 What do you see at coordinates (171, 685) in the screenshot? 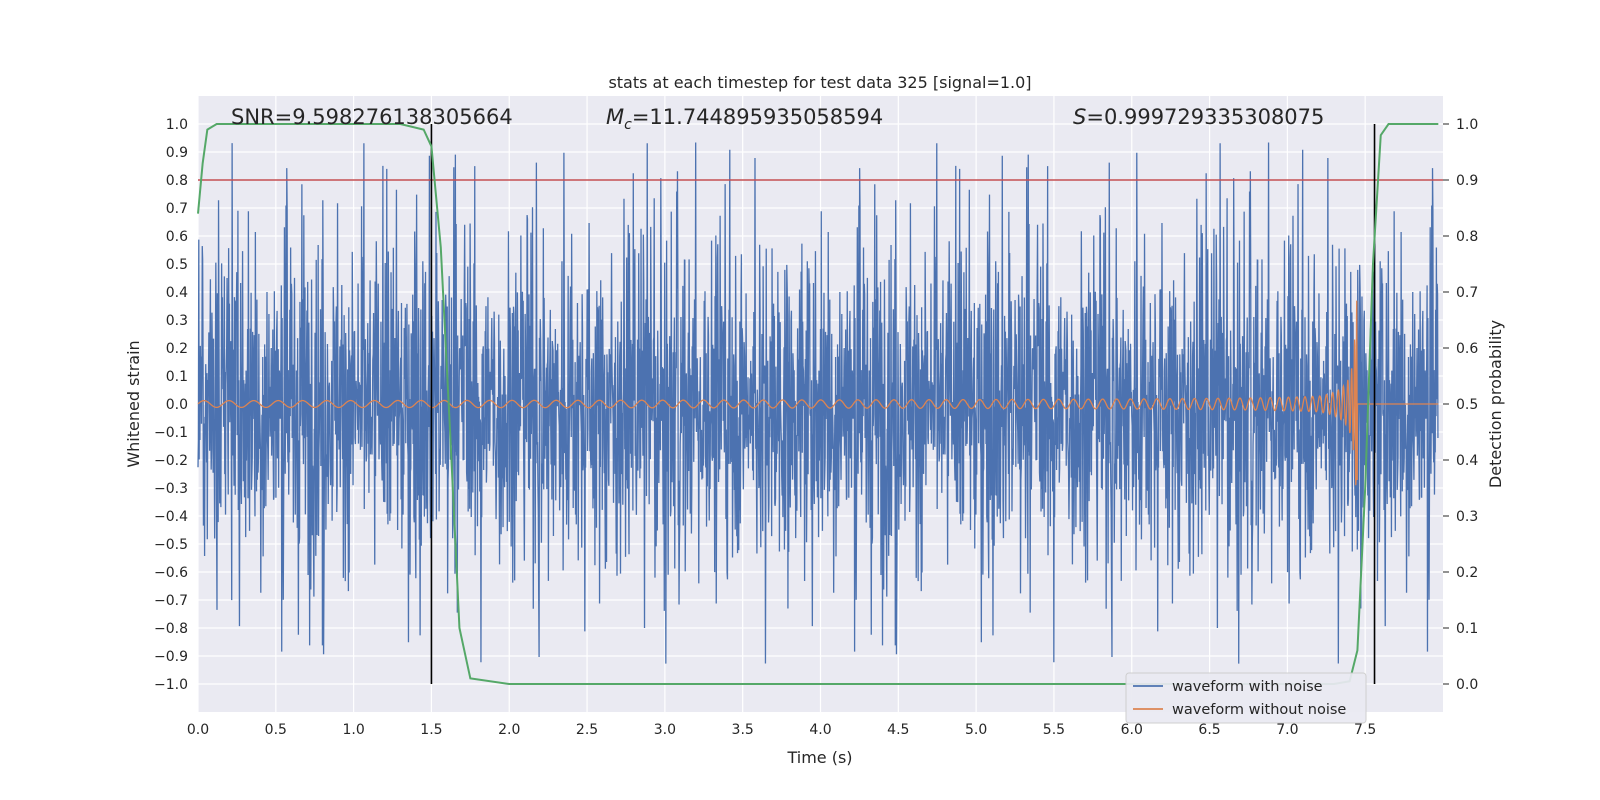
I see `y-tick-label: −1.0` at bounding box center [171, 685].